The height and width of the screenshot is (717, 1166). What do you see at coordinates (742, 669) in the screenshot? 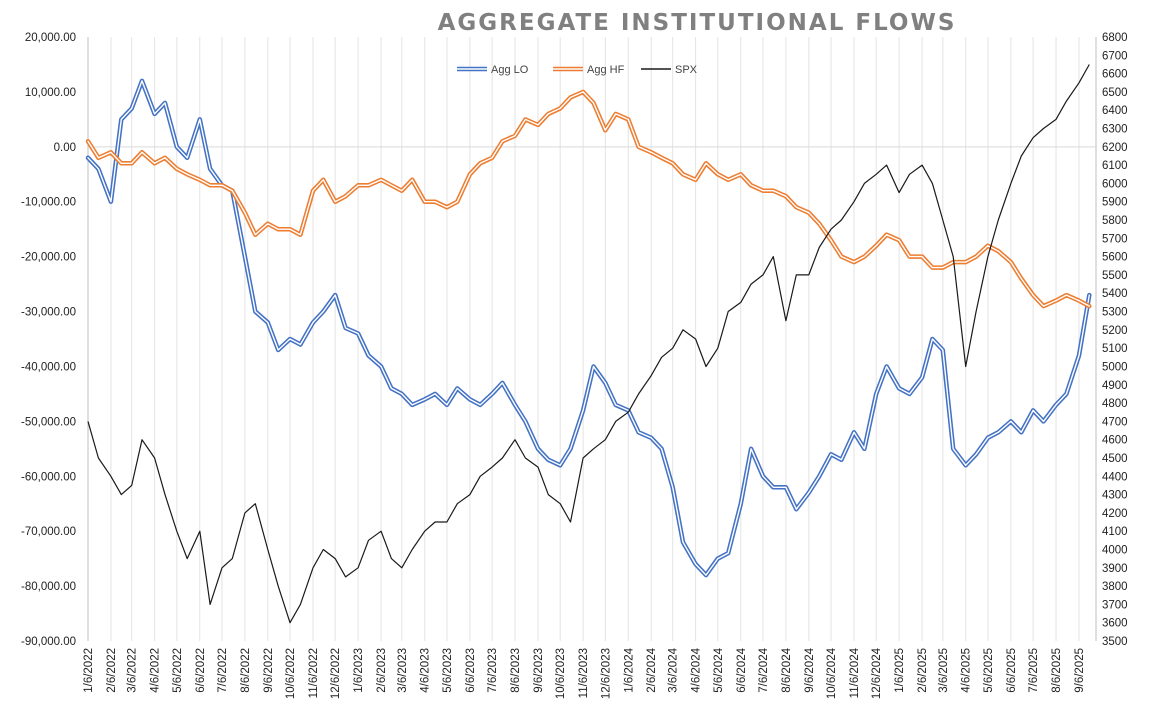
I see `x-tick-label: 6/6/2024` at bounding box center [742, 669].